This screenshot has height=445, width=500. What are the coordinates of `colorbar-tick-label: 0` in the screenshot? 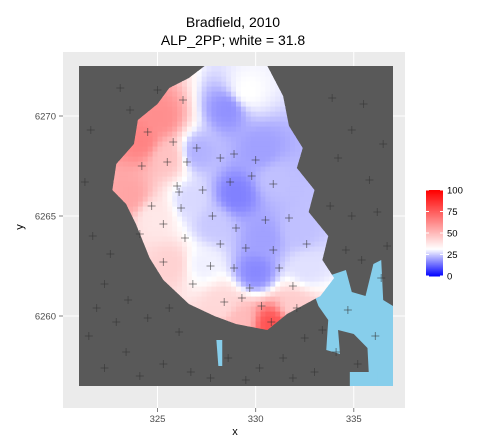 It's located at (449, 277).